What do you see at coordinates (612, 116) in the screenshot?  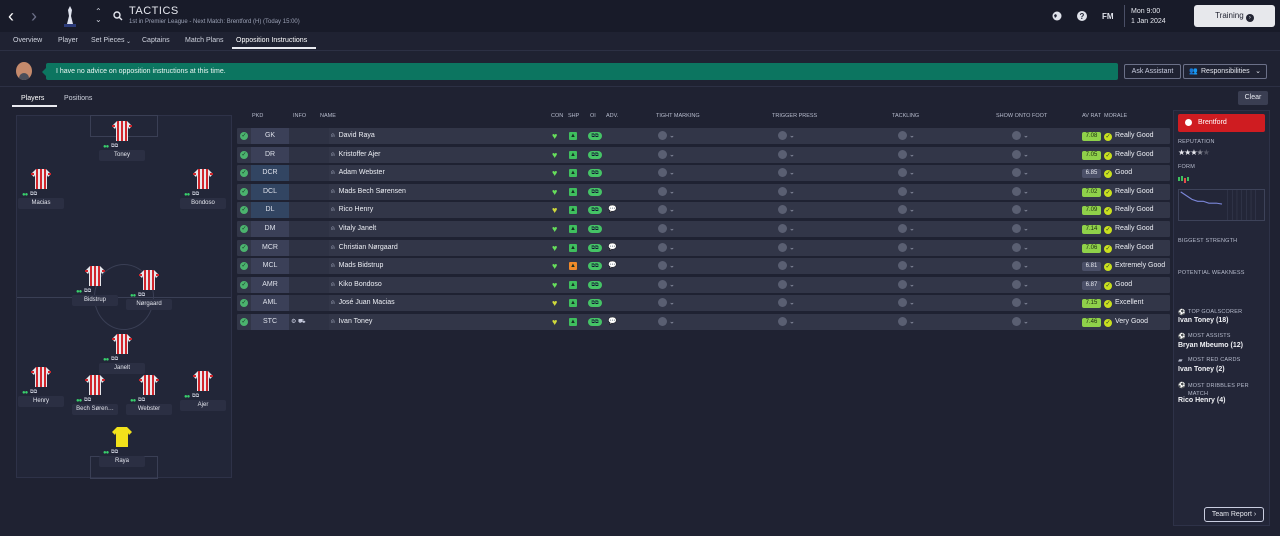 I see `col-adv: ADV.` at bounding box center [612, 116].